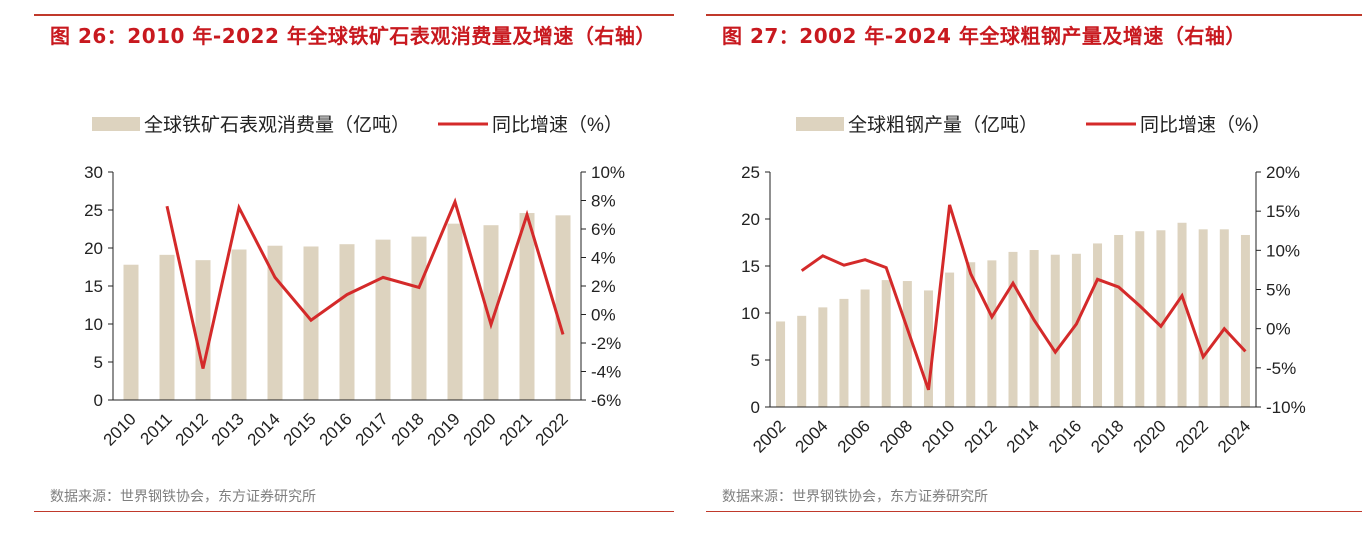 The height and width of the screenshot is (551, 1362). Describe the element at coordinates (444, 429) in the screenshot. I see `x-tick-label-2019: 2019` at that location.